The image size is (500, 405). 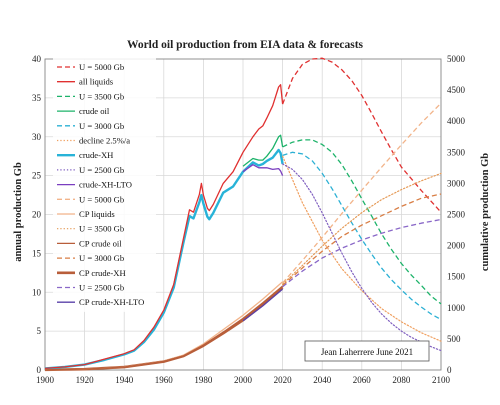 I want to click on y-right-tick-label: 2500, so click(x=456, y=215).